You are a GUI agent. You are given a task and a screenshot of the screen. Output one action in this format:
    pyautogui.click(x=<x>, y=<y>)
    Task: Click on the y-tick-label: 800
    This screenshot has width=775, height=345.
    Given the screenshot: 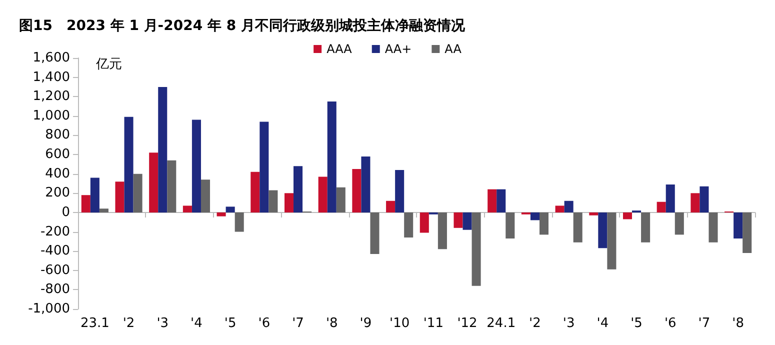 What is the action you would take?
    pyautogui.click(x=57, y=135)
    